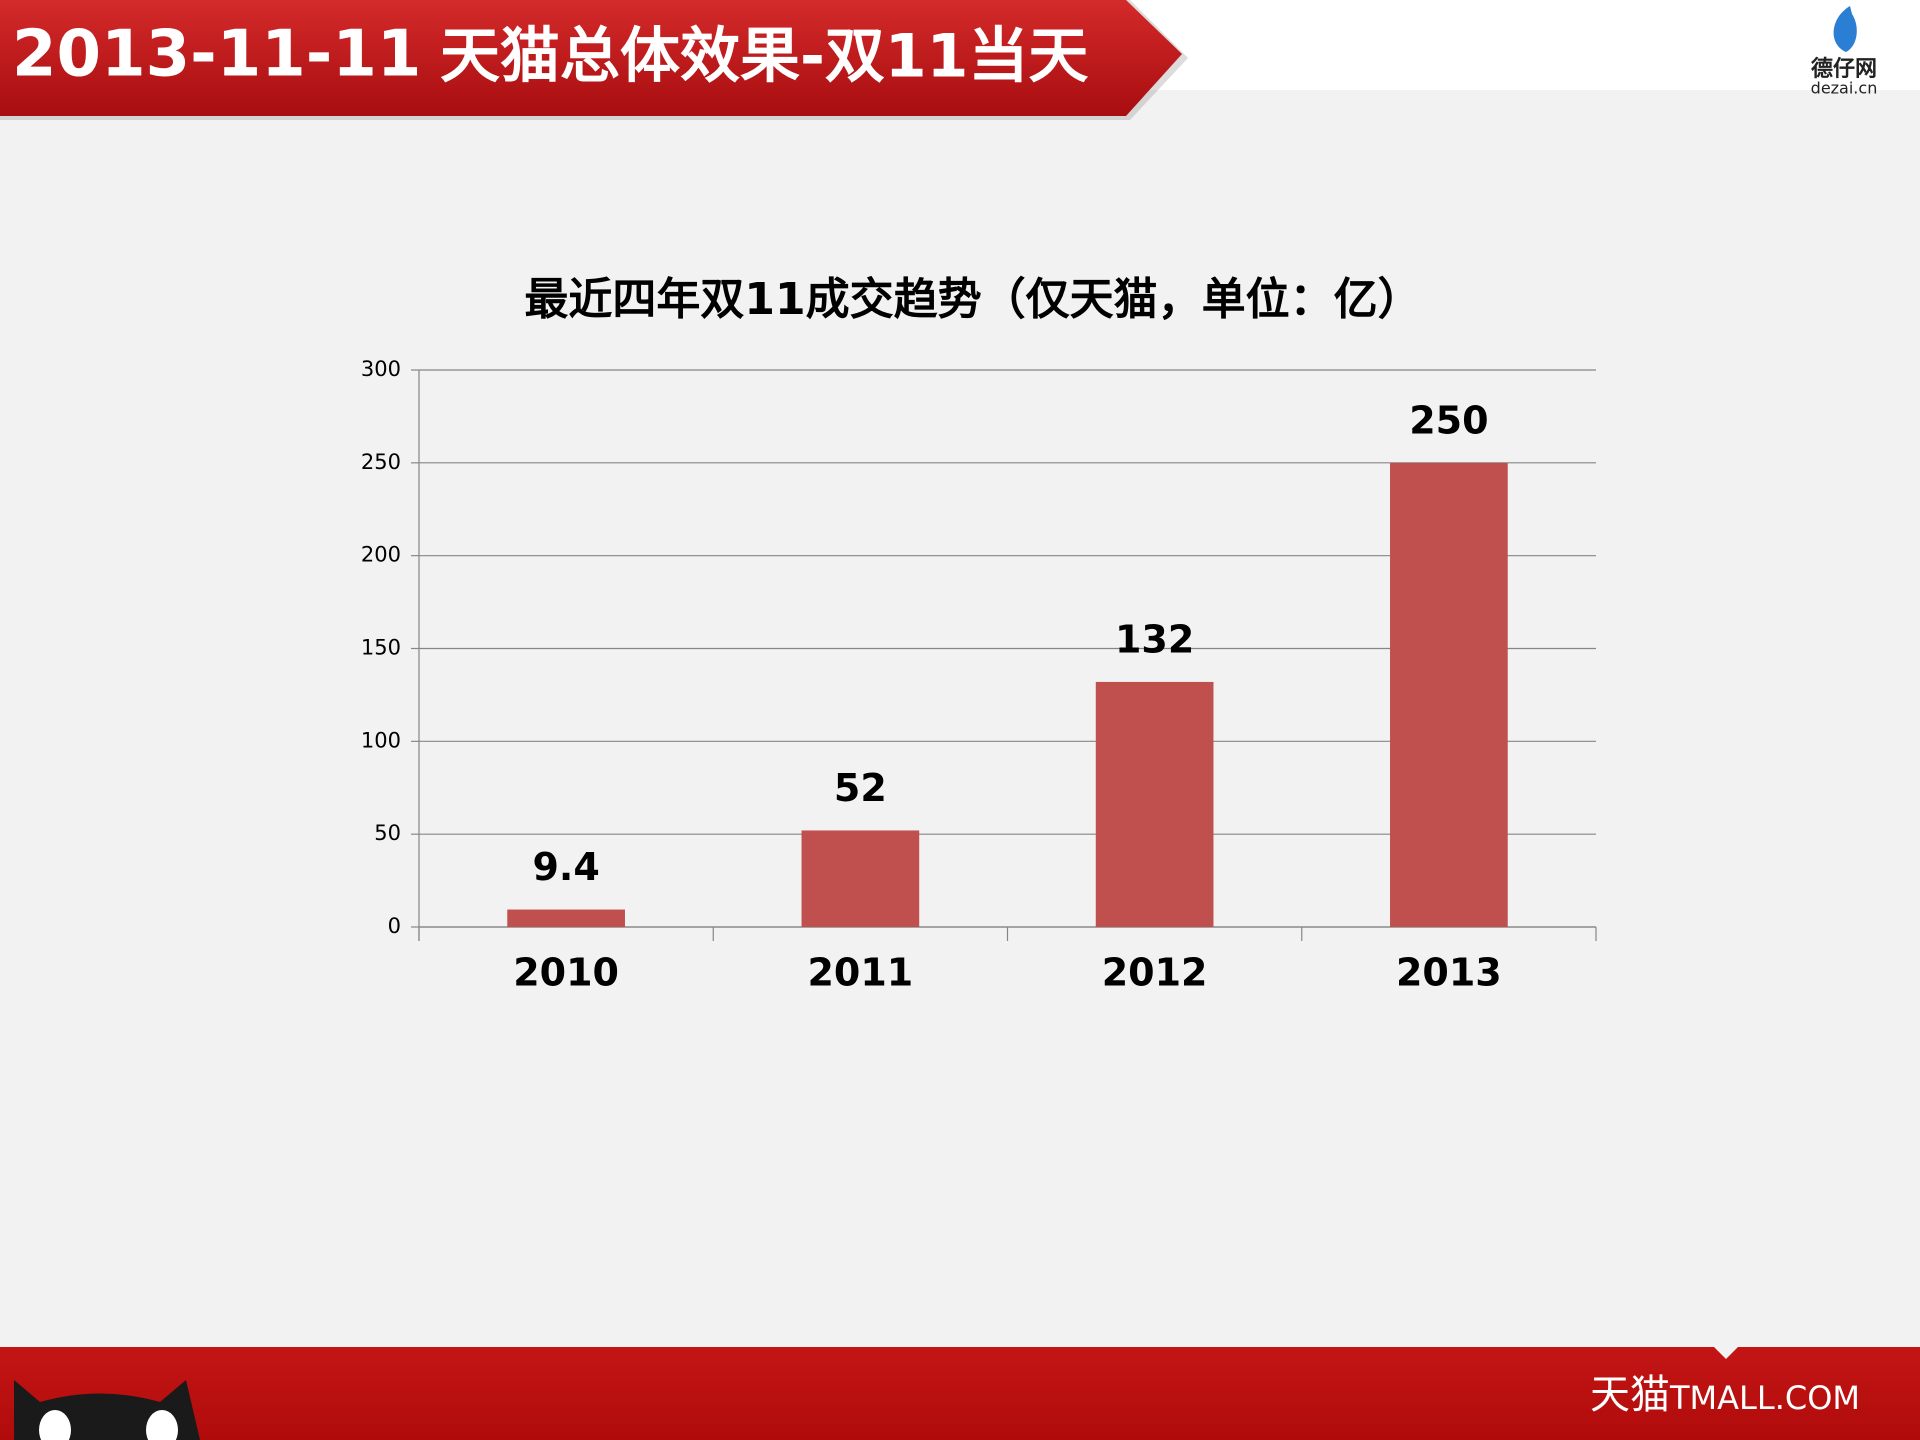 Image resolution: width=1920 pixels, height=1440 pixels. Describe the element at coordinates (764, 57) in the screenshot. I see `header-title: 天猫总体效果-双11当天` at that location.